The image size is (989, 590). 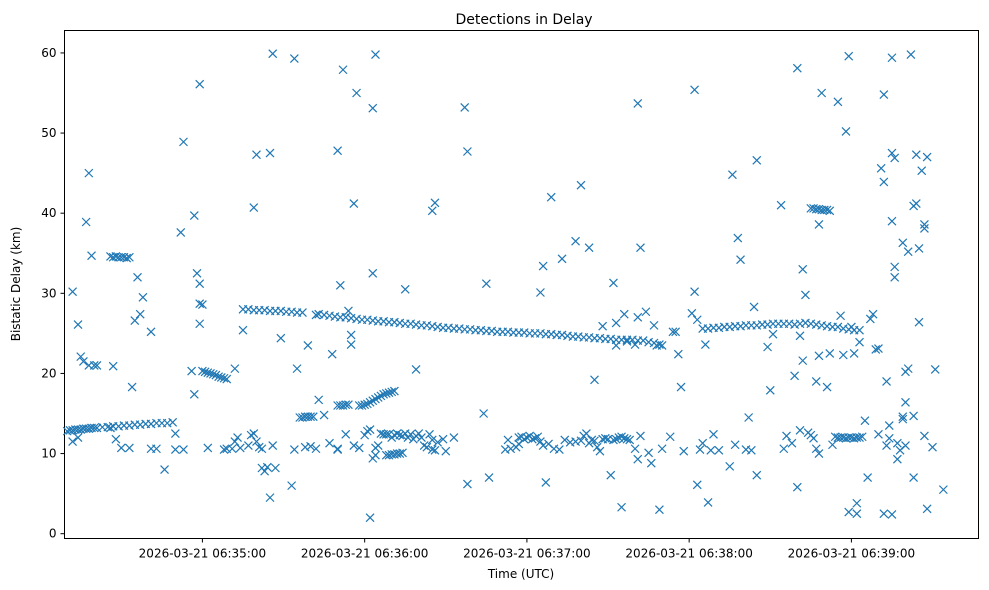 I want to click on chart-title: Detections in Delay, so click(x=523, y=20).